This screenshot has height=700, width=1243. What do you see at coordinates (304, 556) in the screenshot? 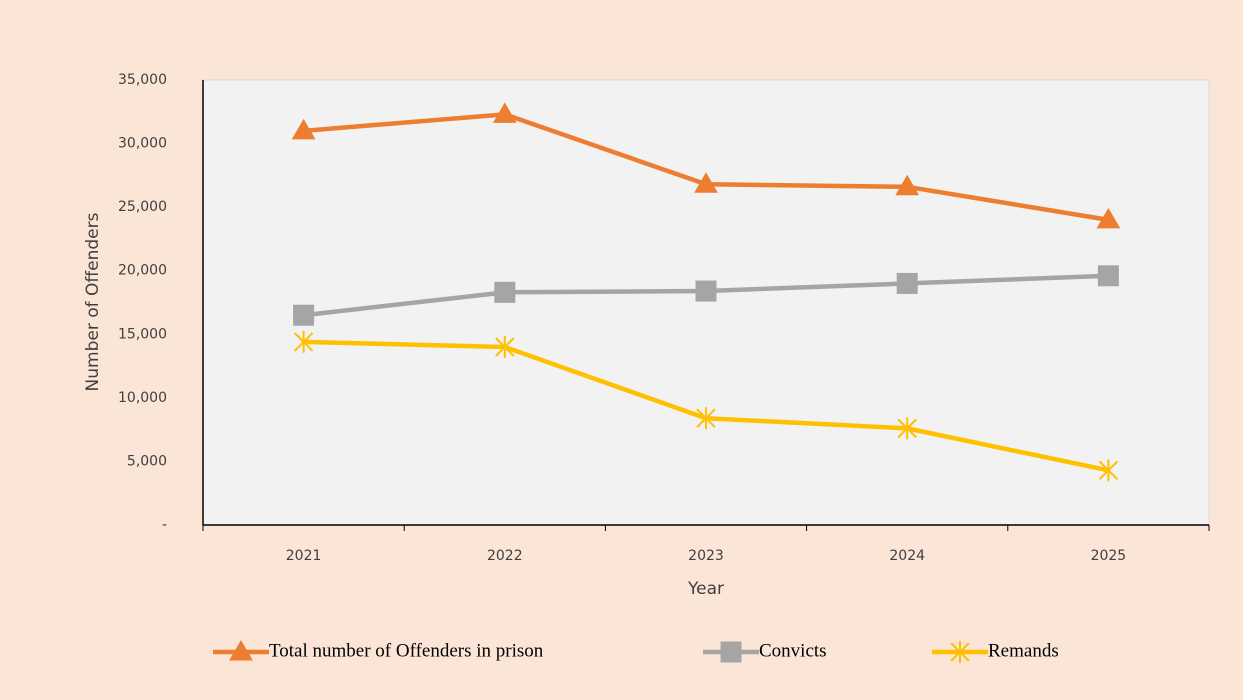
I see `x-tick-label: 2021` at bounding box center [304, 556].